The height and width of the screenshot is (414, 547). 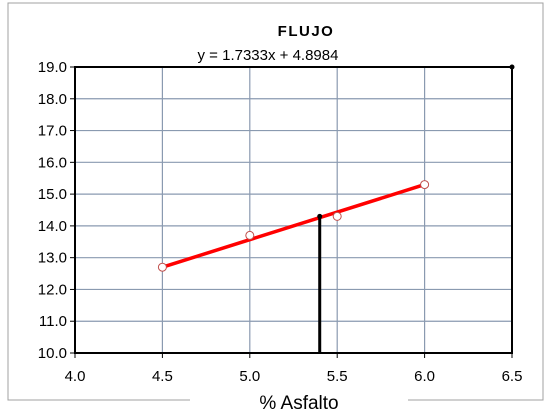 What do you see at coordinates (306, 31) in the screenshot?
I see `chart-title: FLUJO` at bounding box center [306, 31].